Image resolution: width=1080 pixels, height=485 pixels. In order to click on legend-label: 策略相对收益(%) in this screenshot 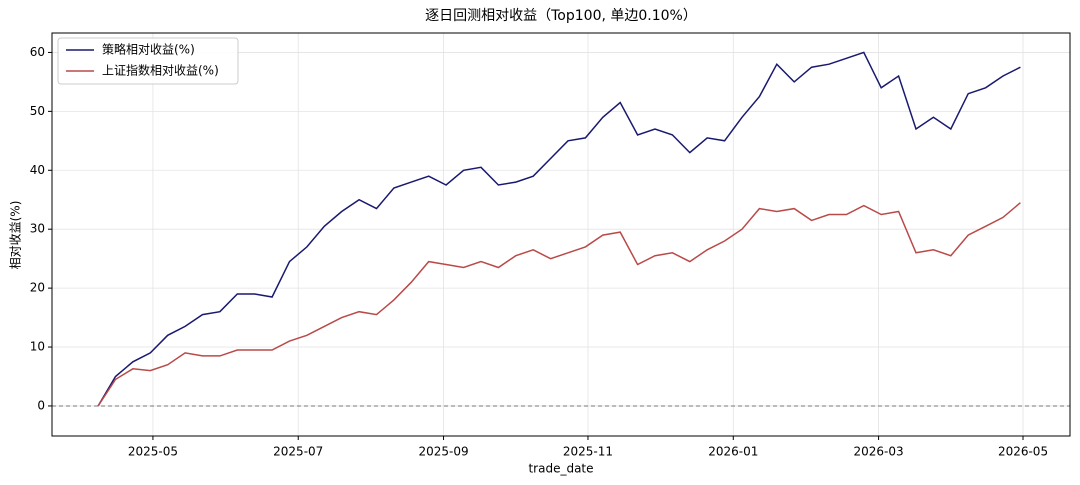, I will do `click(148, 49)`.